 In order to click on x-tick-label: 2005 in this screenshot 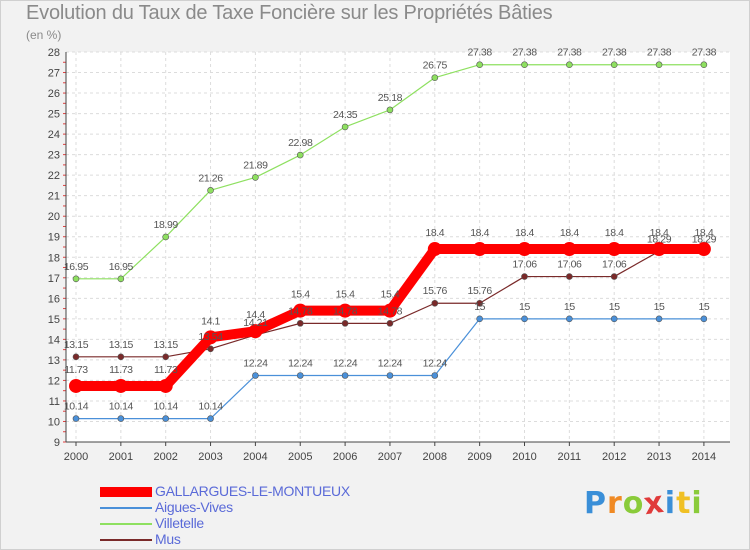, I will do `click(300, 457)`.